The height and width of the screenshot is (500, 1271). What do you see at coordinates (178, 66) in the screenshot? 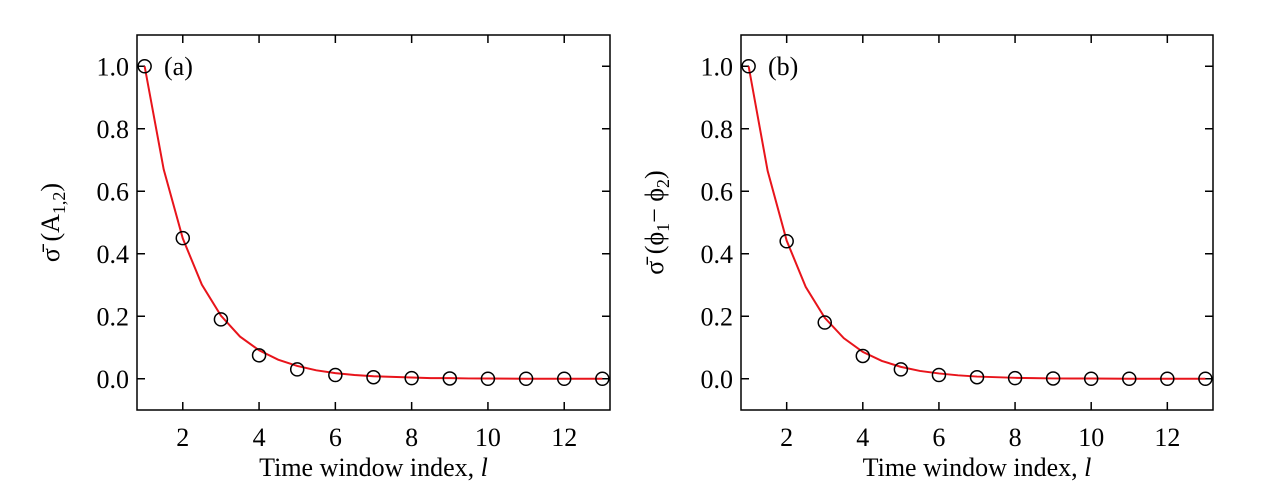
I see `panel-label: (a)` at bounding box center [178, 66].